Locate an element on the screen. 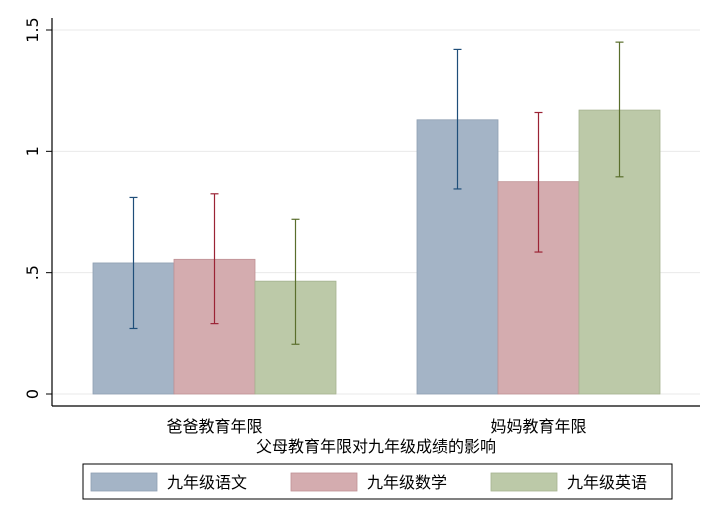  legend-item: 九年级语文 is located at coordinates (168, 482).